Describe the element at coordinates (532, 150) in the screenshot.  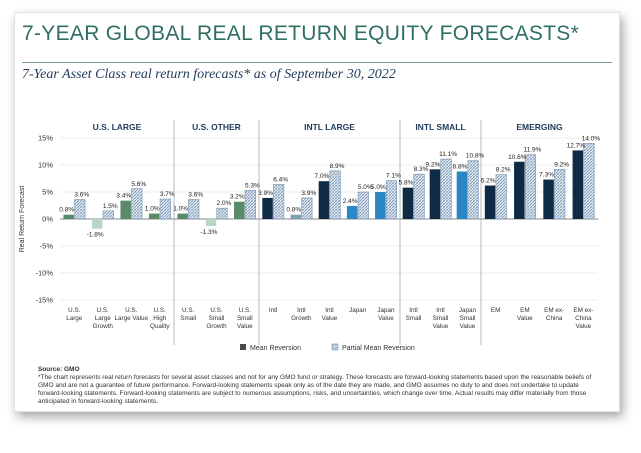
I see `value-label-partial: 11.9%` at that location.